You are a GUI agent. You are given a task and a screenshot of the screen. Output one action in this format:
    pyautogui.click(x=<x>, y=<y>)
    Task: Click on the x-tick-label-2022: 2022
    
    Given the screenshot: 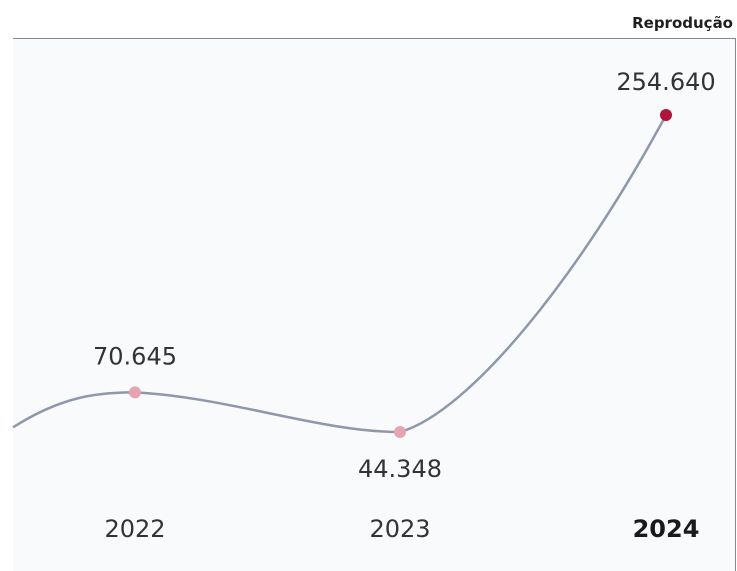 What is the action you would take?
    pyautogui.click(x=134, y=529)
    